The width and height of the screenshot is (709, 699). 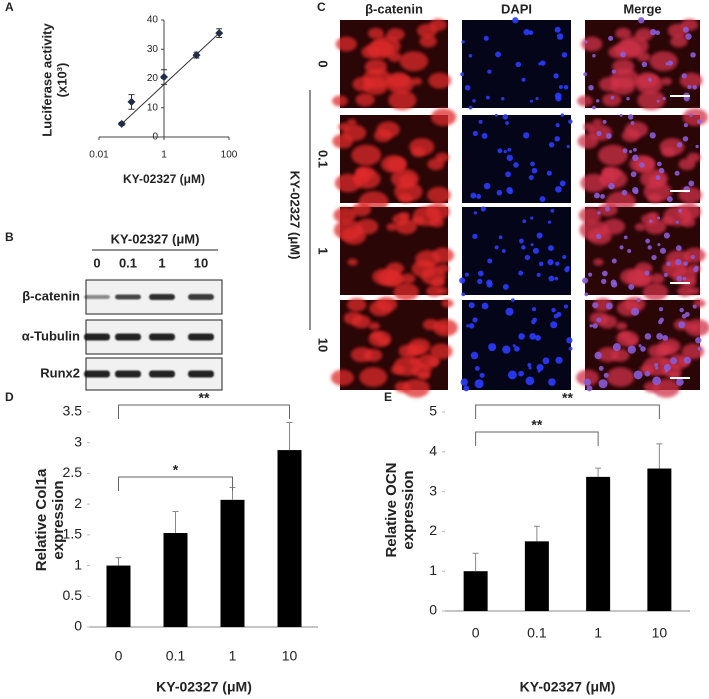 What do you see at coordinates (567, 411) in the screenshot?
I see `significance-bracket` at bounding box center [567, 411].